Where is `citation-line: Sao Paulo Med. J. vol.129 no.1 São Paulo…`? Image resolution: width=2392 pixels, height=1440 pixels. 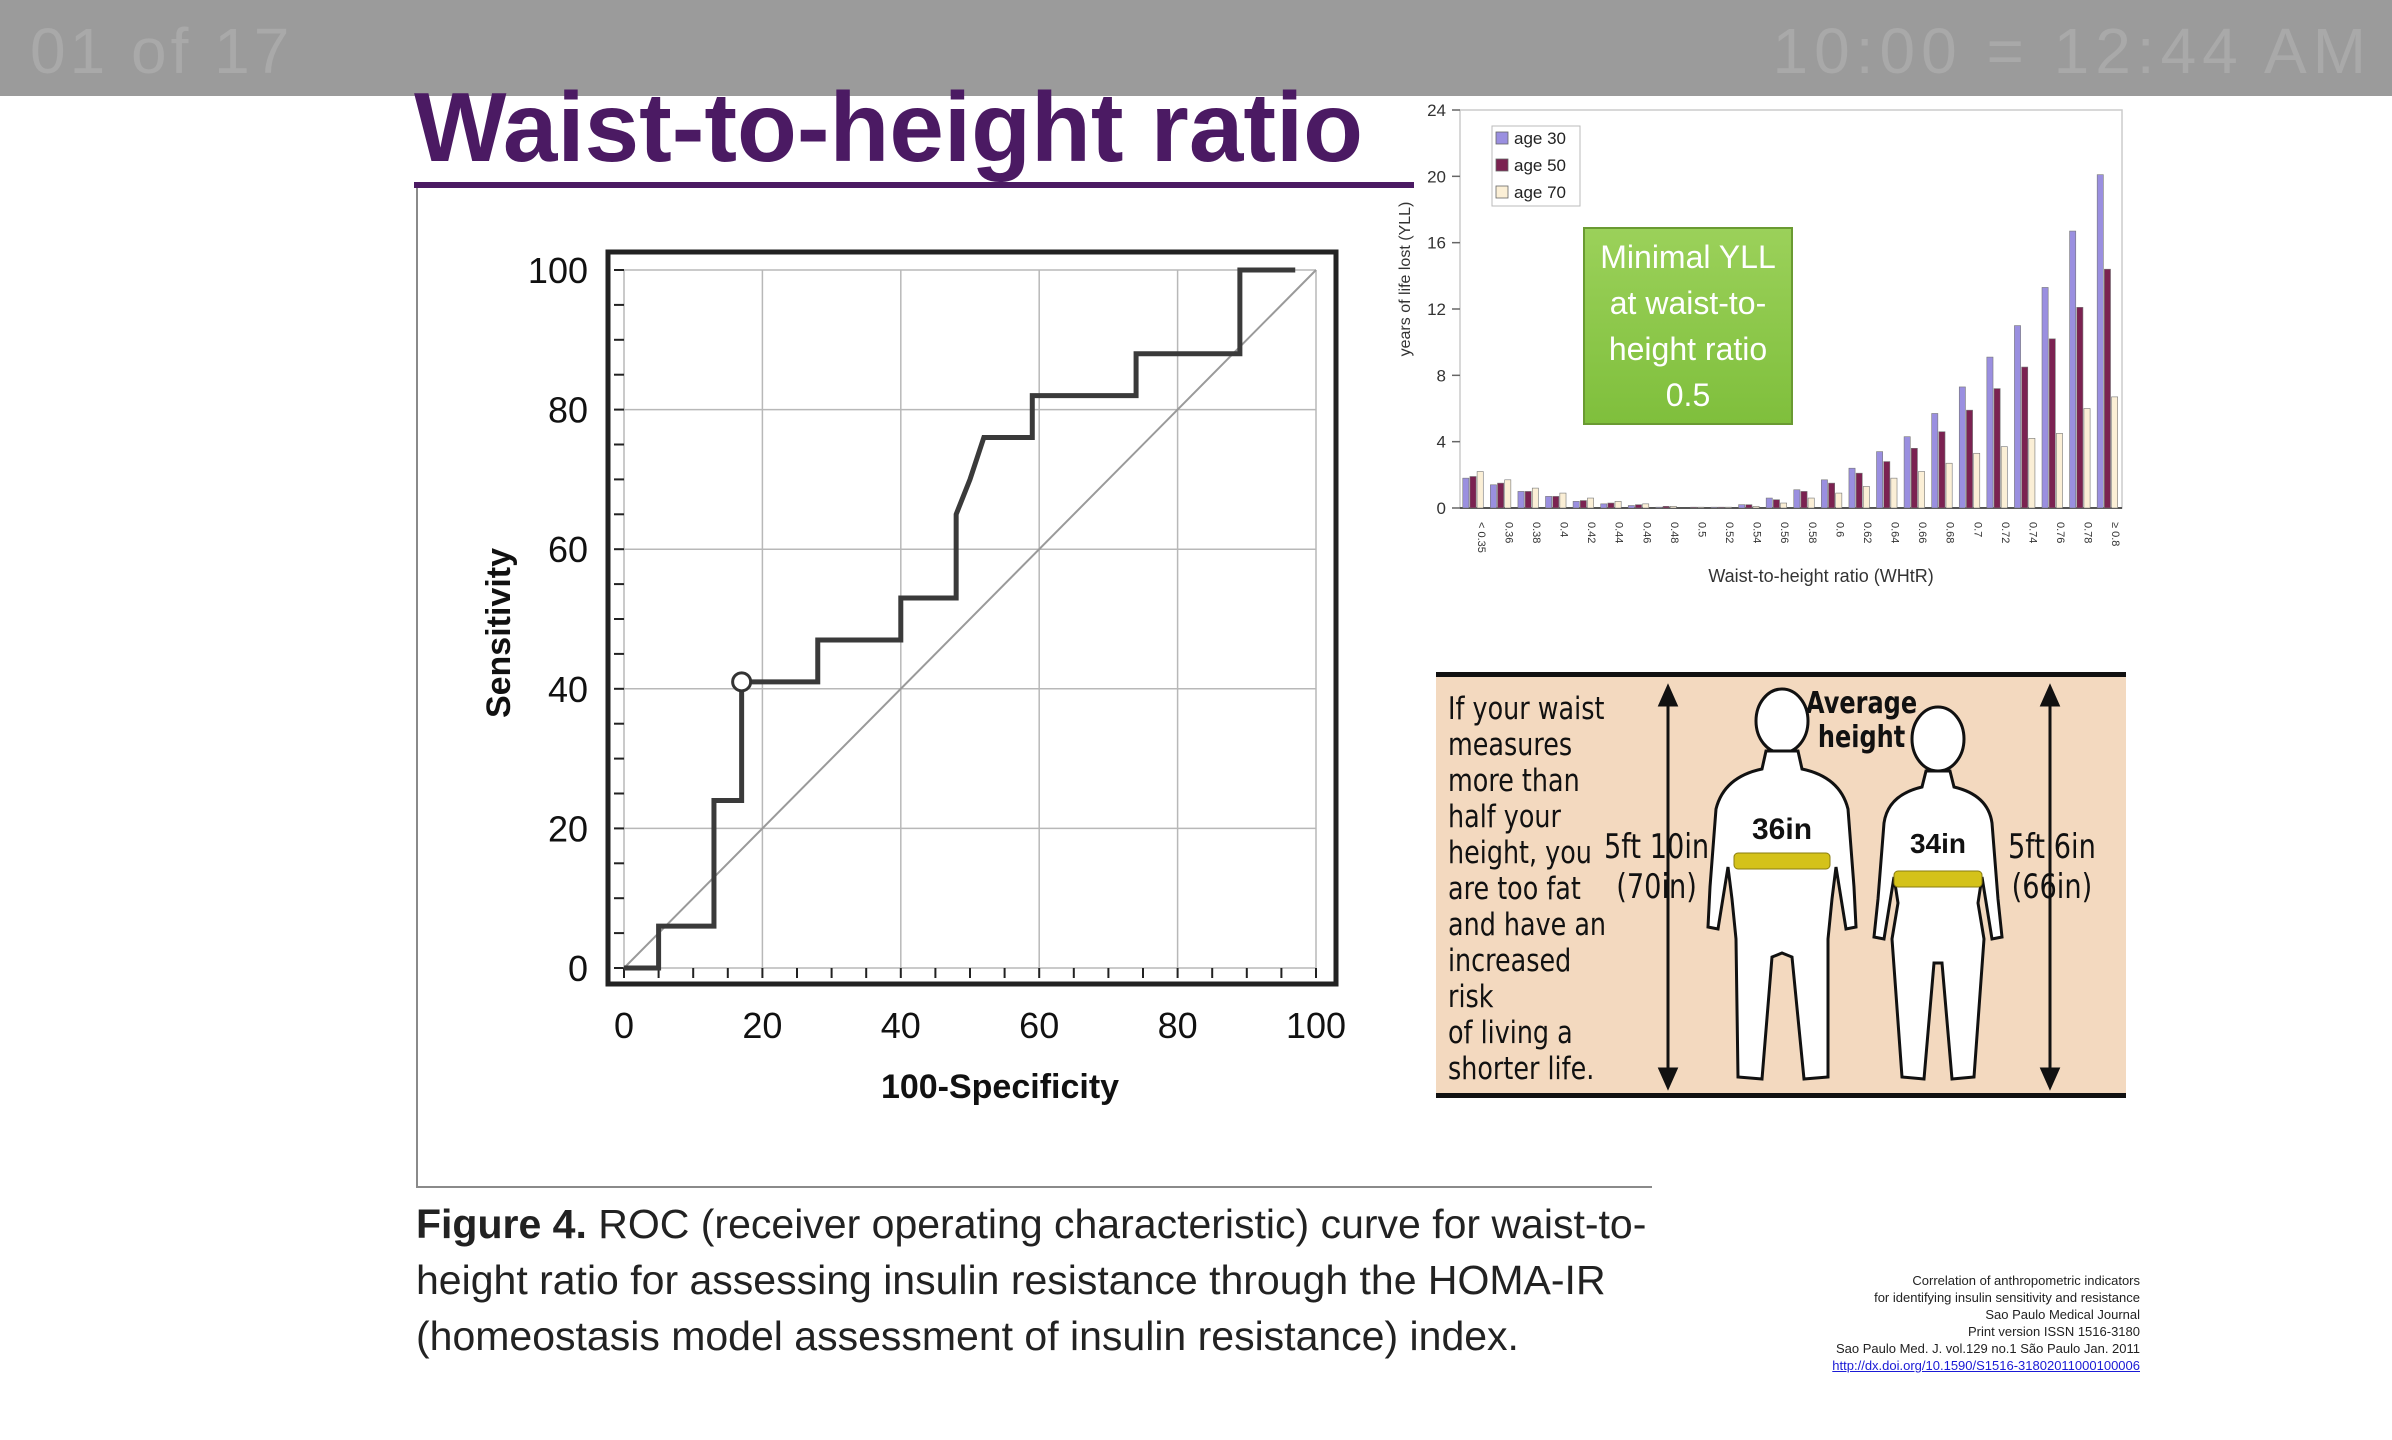
citation-line: Sao Paulo Med. J. vol.129 no.1 São Paulo… is located at coordinates (1987, 1348).